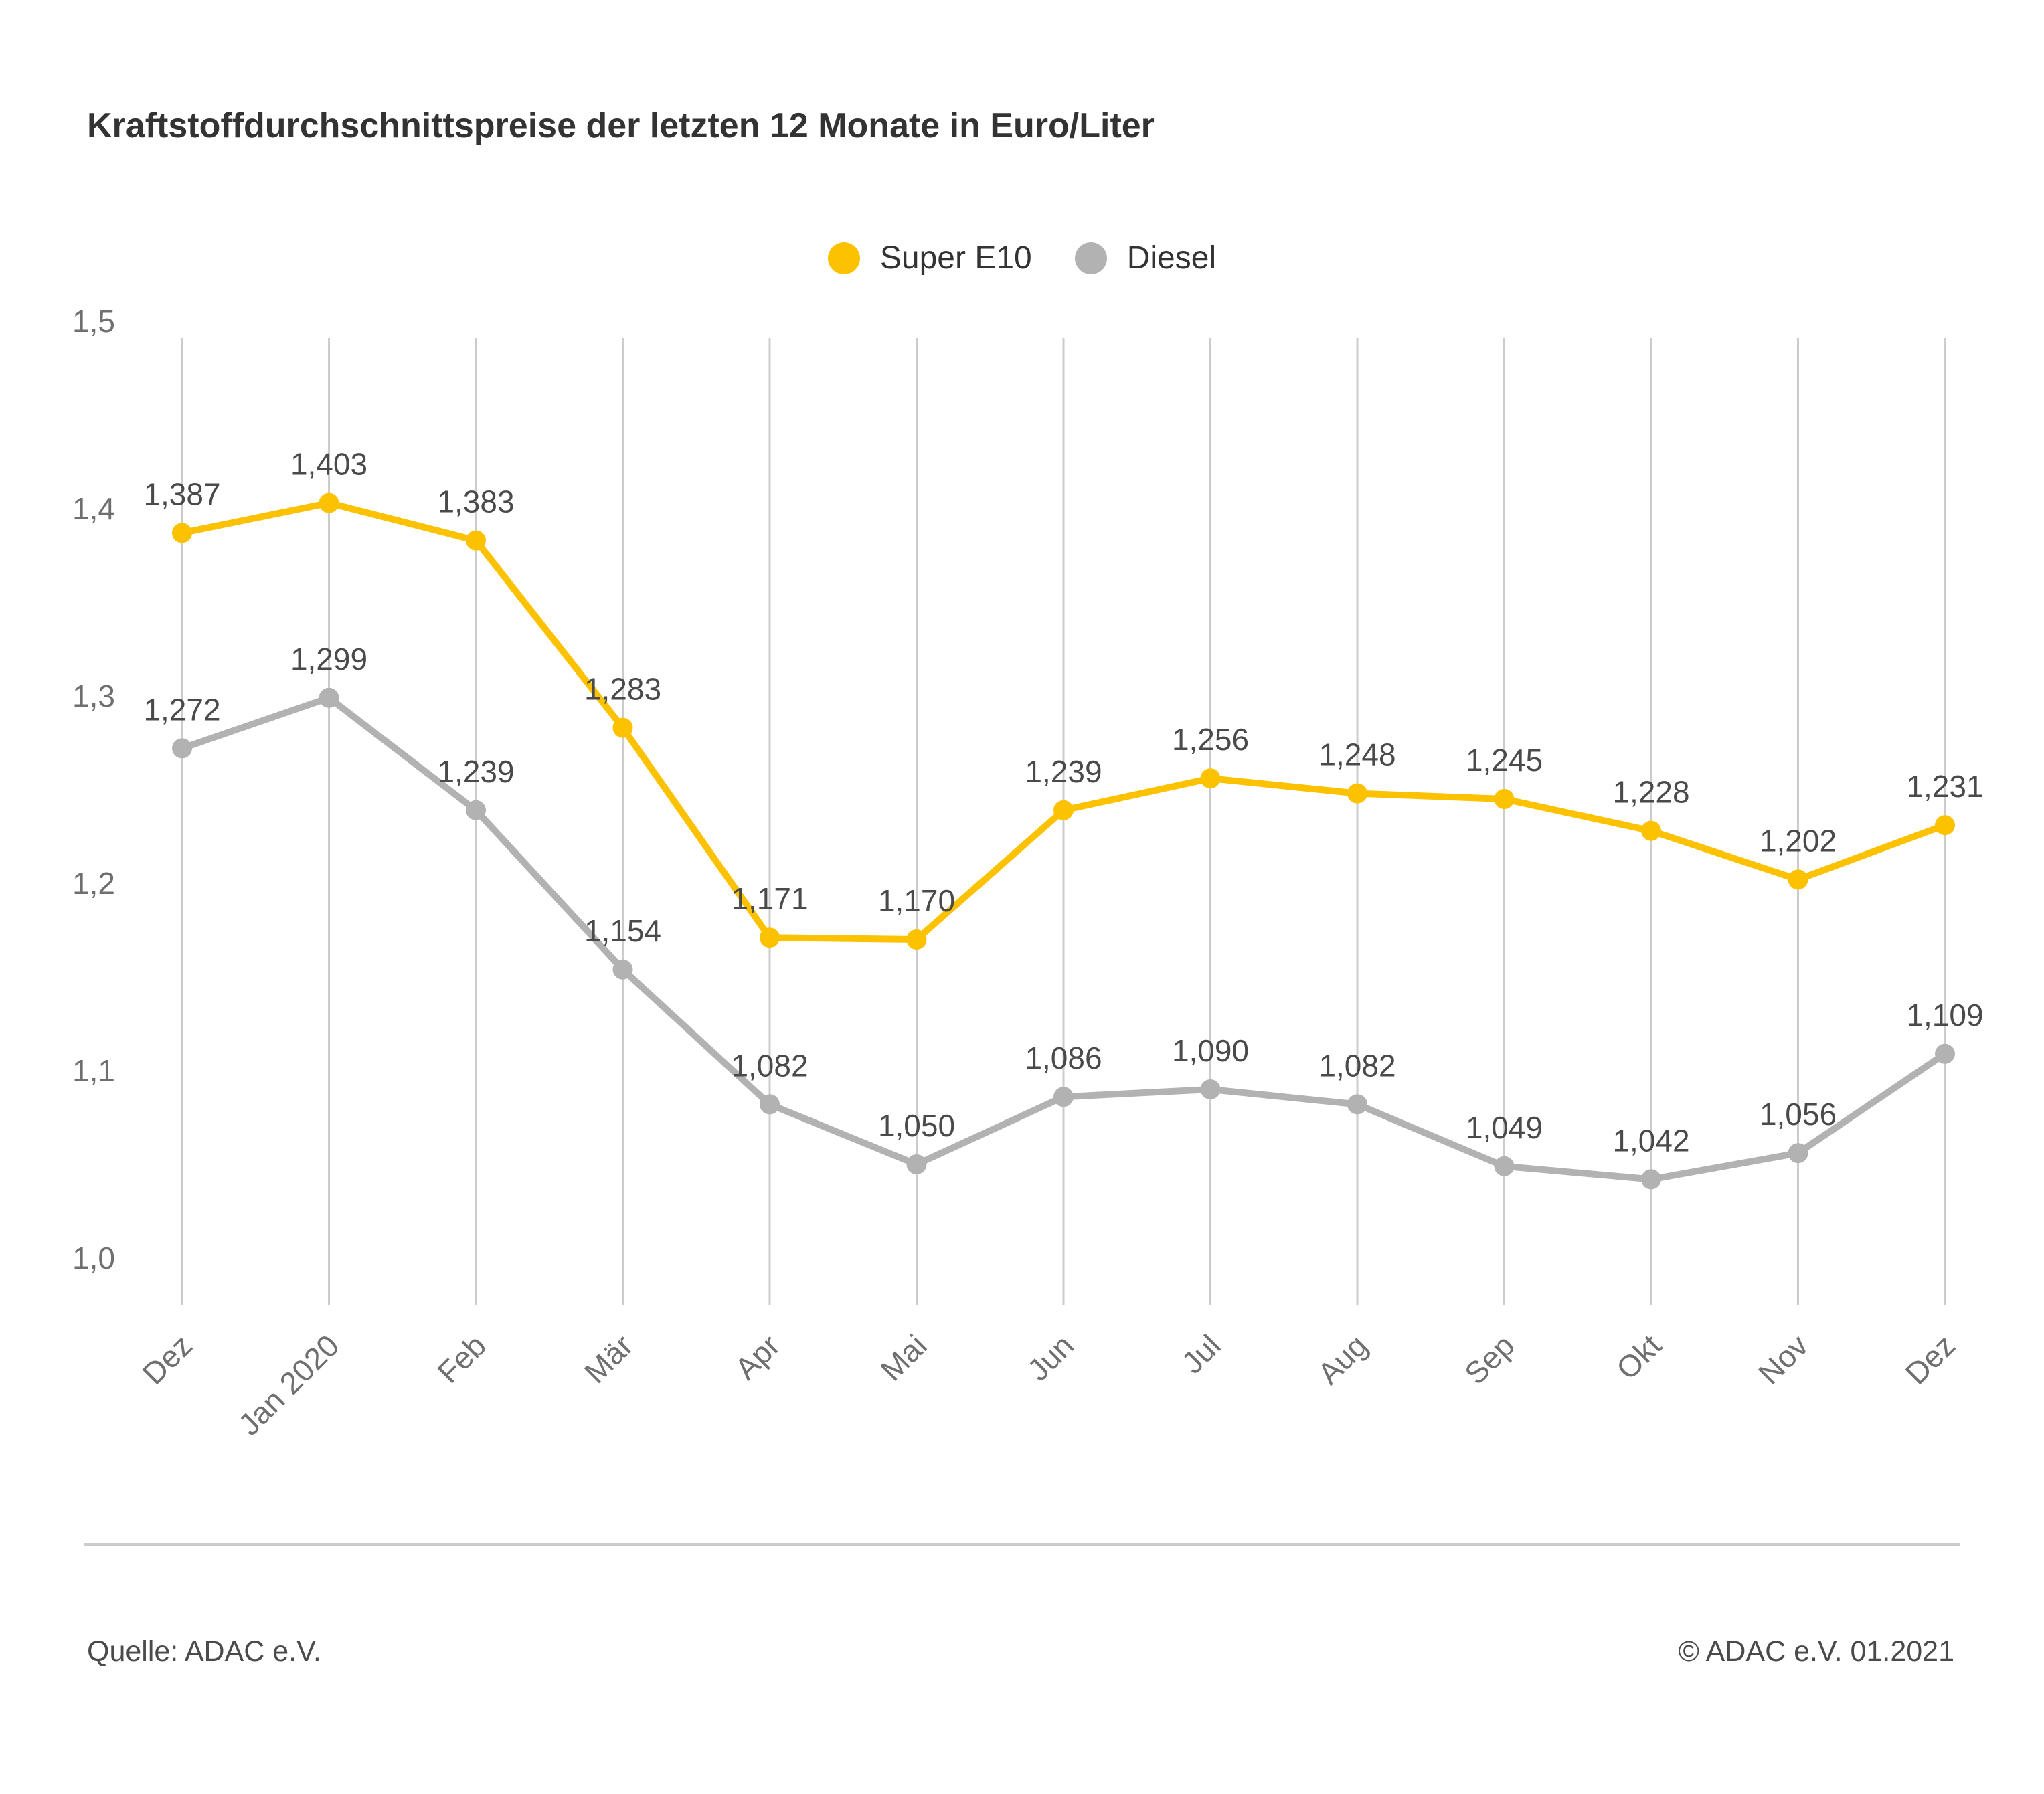 The height and width of the screenshot is (1794, 2044). I want to click on legend-label-diesel: Diesel, so click(1171, 258).